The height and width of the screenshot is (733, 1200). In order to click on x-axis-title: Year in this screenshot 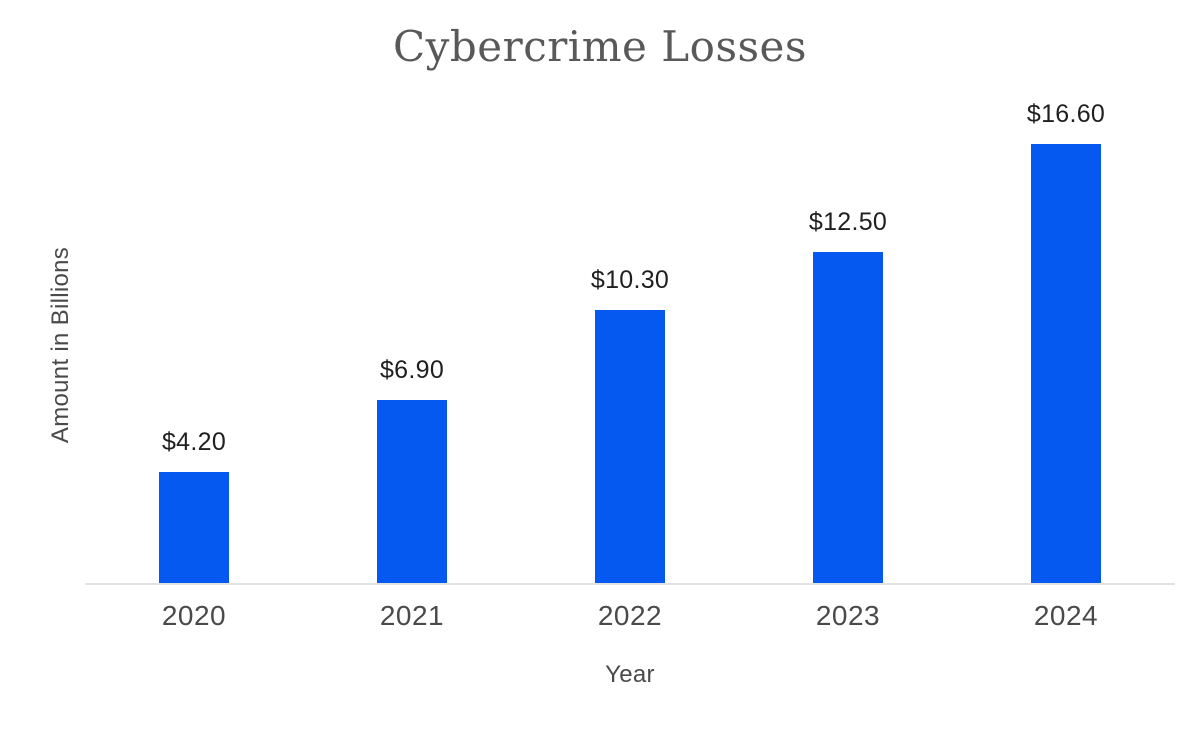, I will do `click(630, 674)`.